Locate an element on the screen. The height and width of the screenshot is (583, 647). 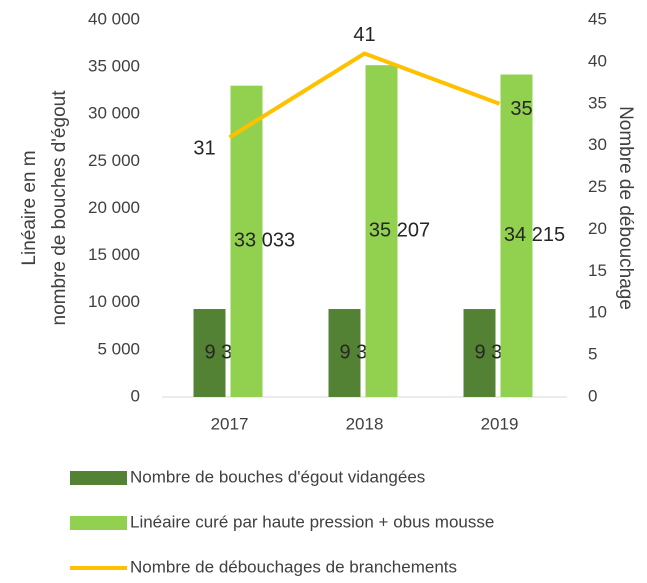
y-tick-label: 15 000 is located at coordinates (114, 254).